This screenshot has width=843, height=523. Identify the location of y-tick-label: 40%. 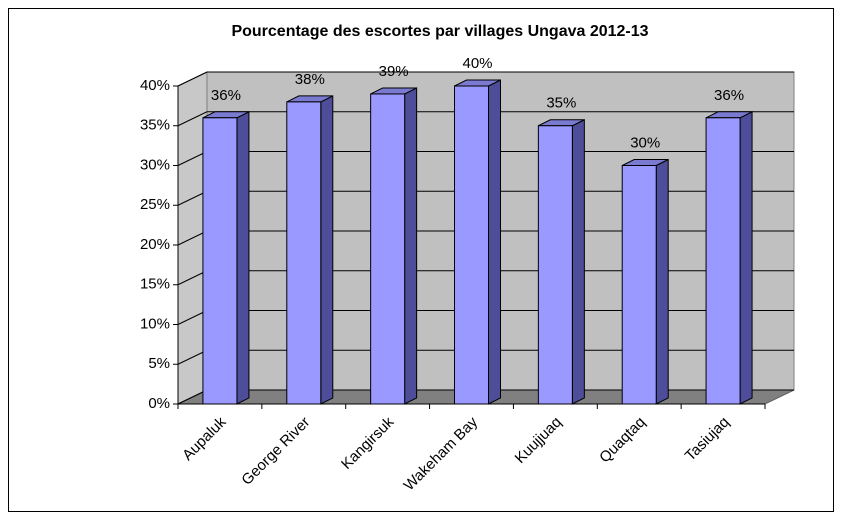
(155, 85).